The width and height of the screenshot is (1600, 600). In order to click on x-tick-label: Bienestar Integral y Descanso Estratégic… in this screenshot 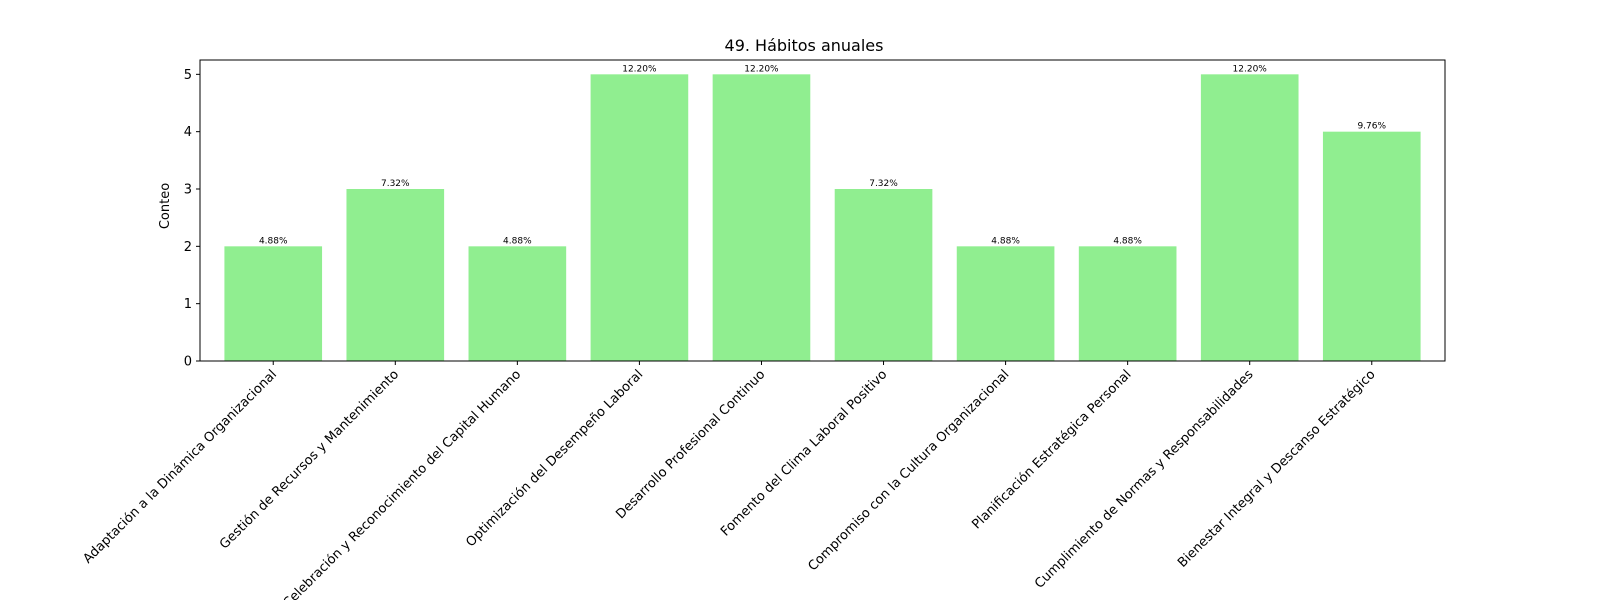, I will do `click(1277, 469)`.